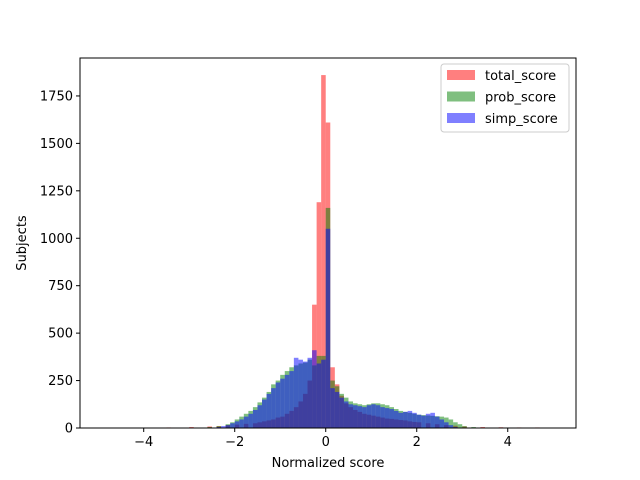 The width and height of the screenshot is (640, 480). What do you see at coordinates (60, 334) in the screenshot?
I see `y-tick-label: 500` at bounding box center [60, 334].